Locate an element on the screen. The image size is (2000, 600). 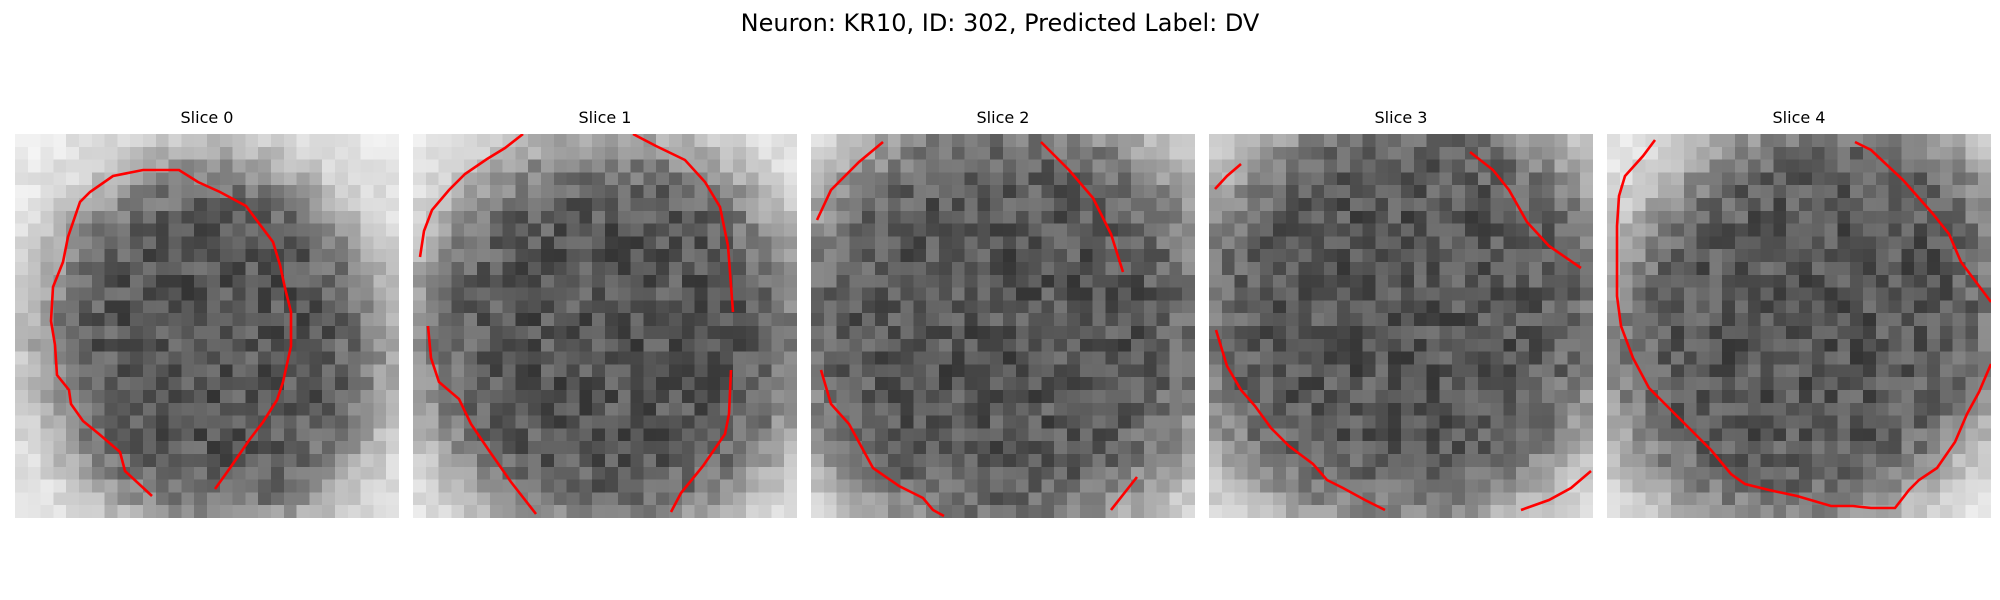
slice-panel-2: Slice 2 is located at coordinates (1003, 313).